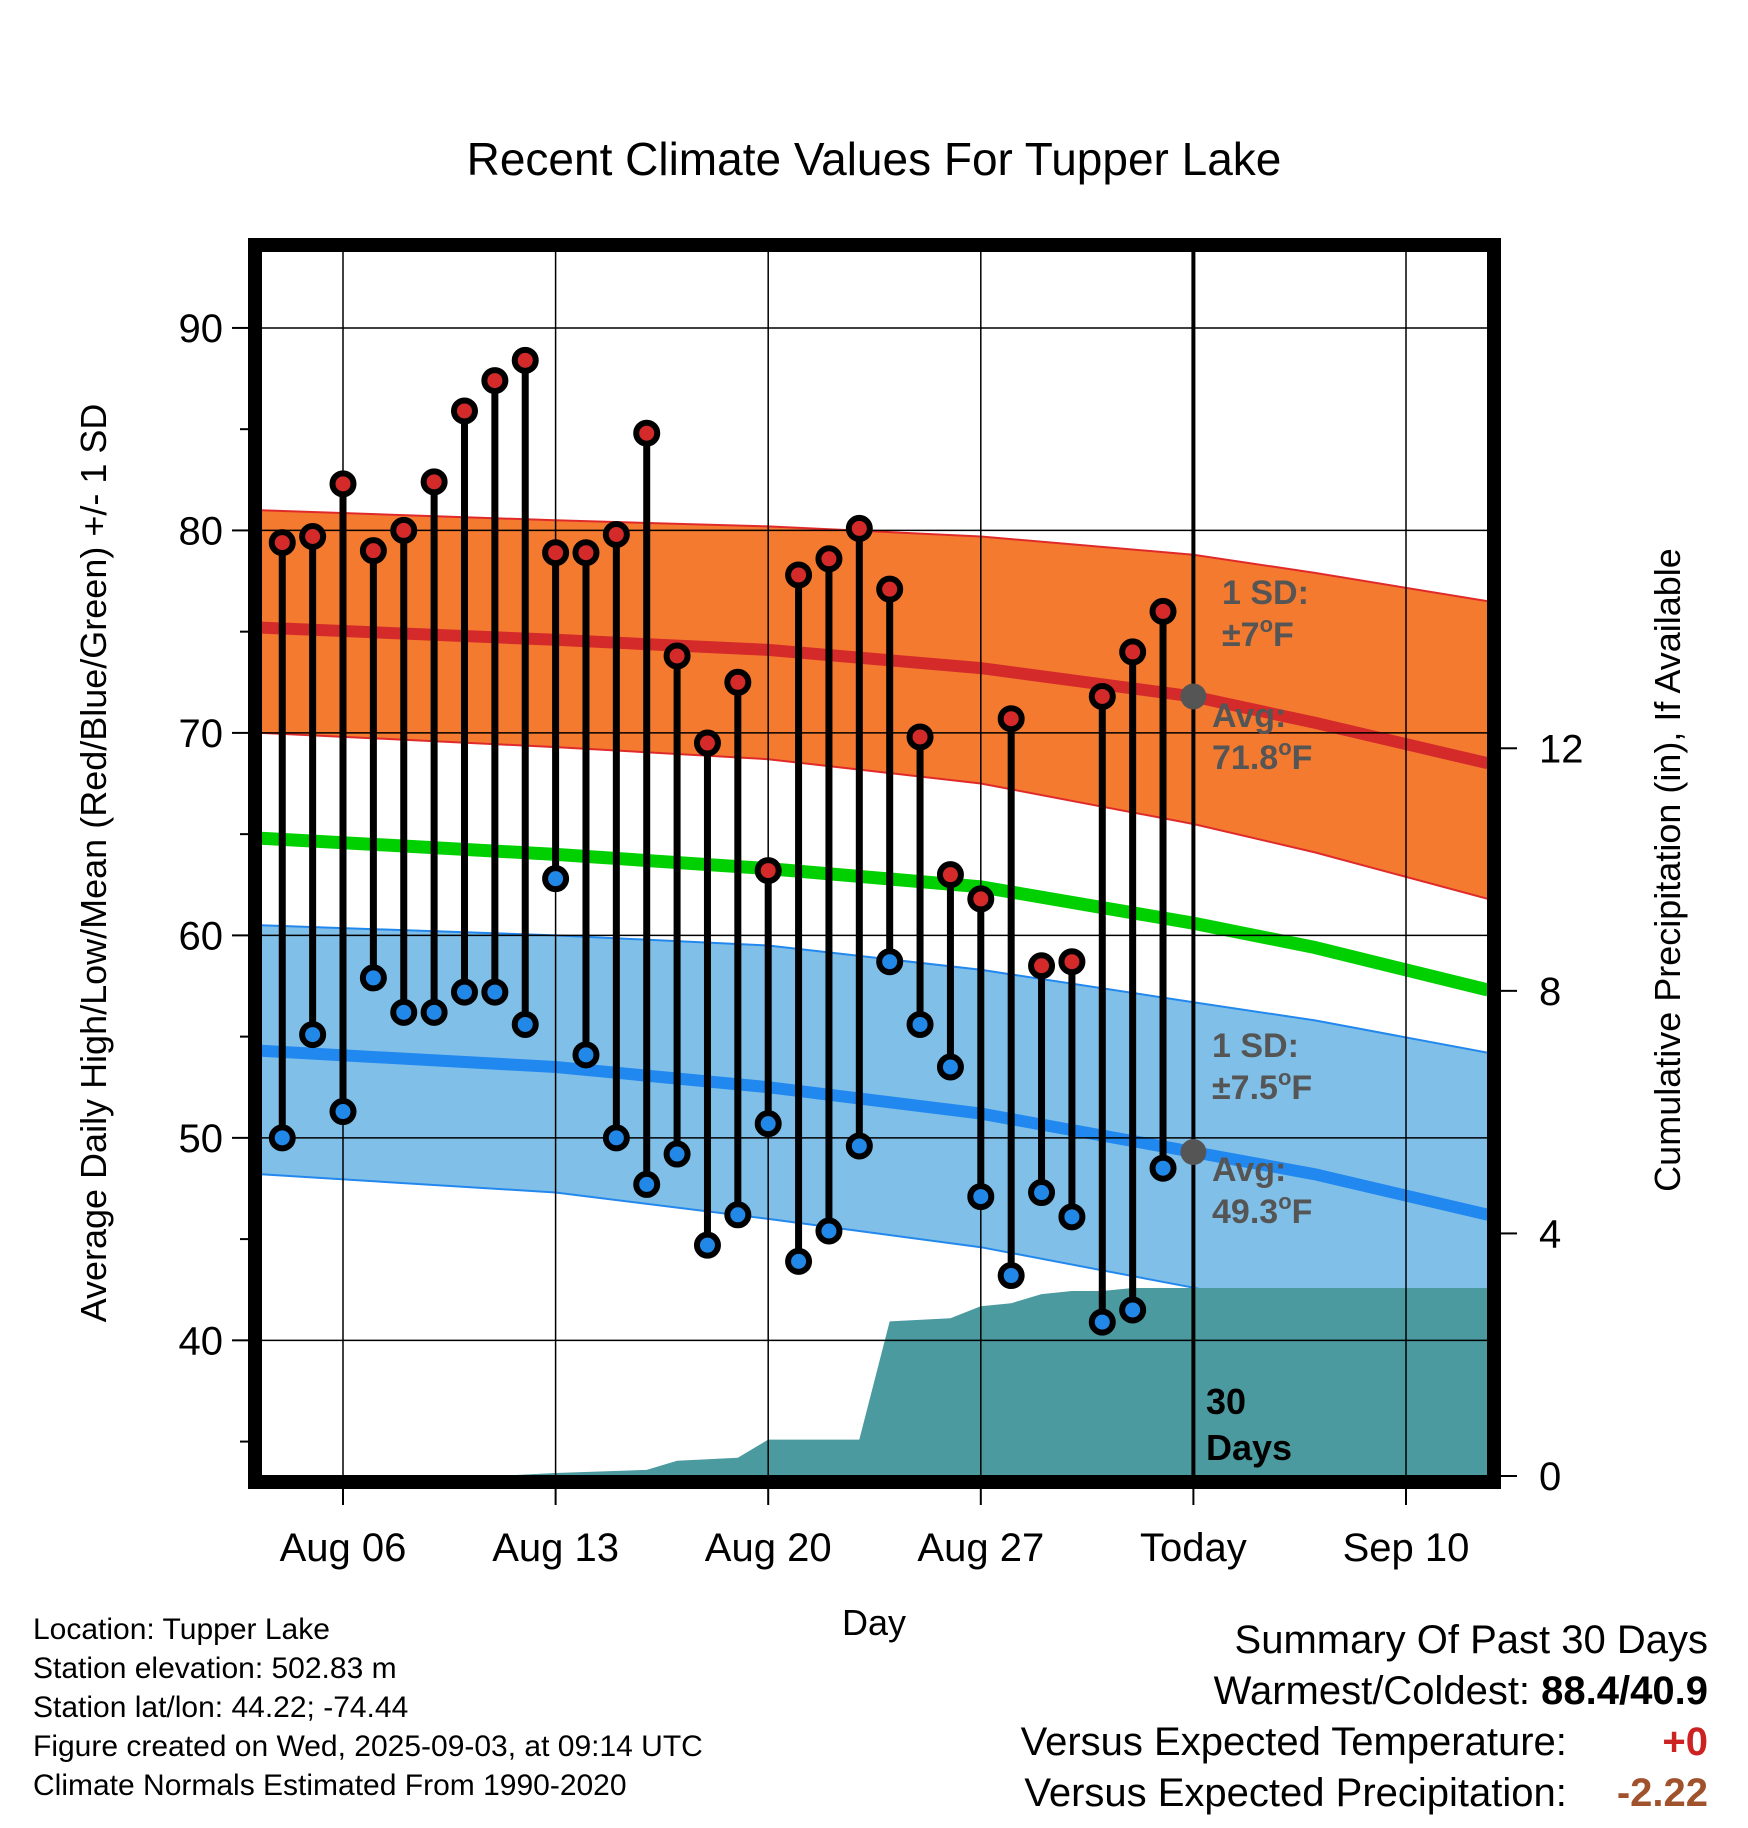 This screenshot has height=1828, width=1748. Describe the element at coordinates (215, 1668) in the screenshot. I see `elevation-text: Station elevation: 502.83 m` at that location.